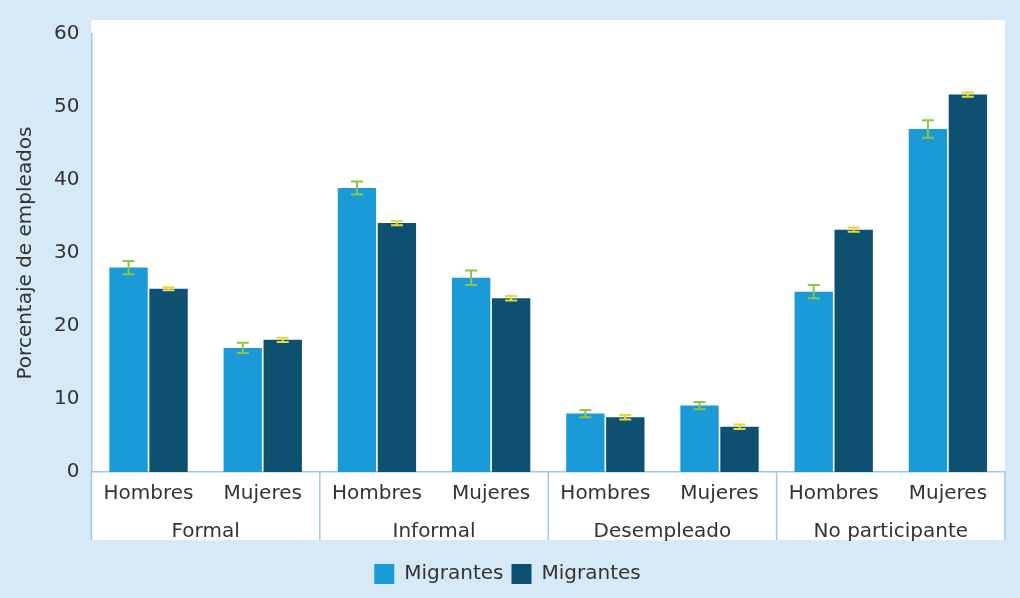 This screenshot has height=598, width=1020. Describe the element at coordinates (67, 324) in the screenshot. I see `y-tick-label: 20` at that location.